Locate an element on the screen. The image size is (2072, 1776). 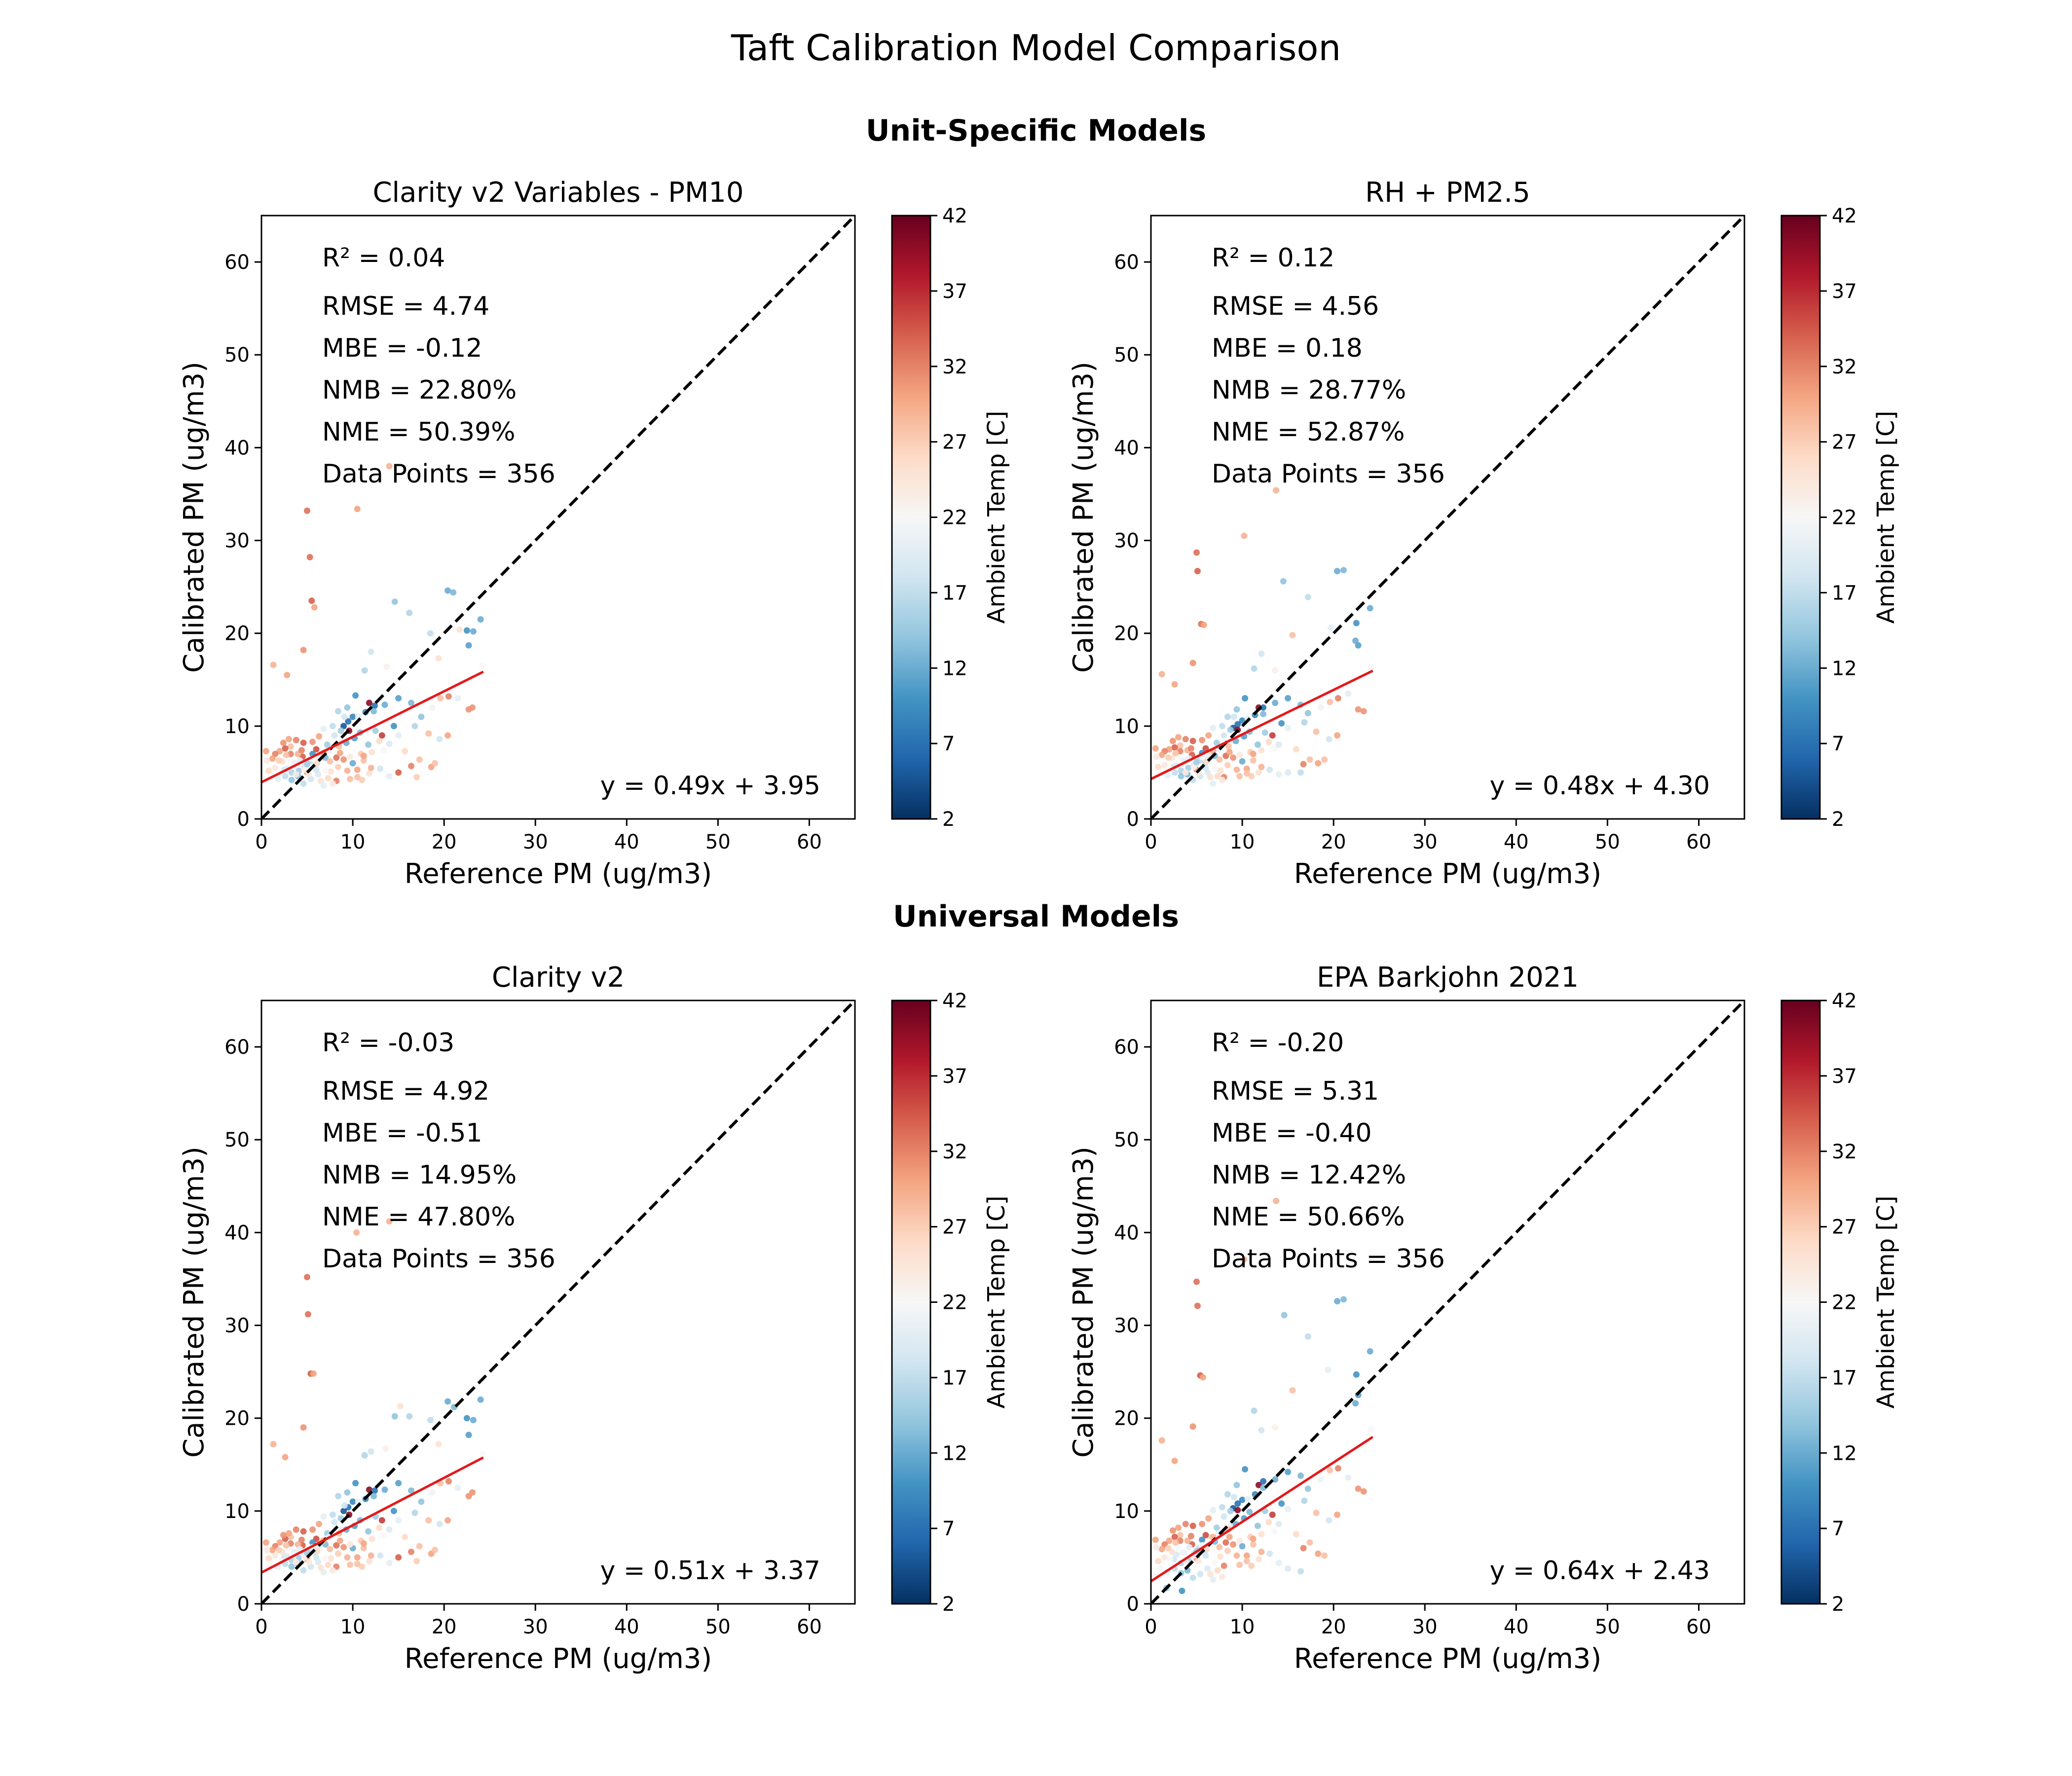
colorbar-label: Ambient Temp [C] is located at coordinates (997, 518).